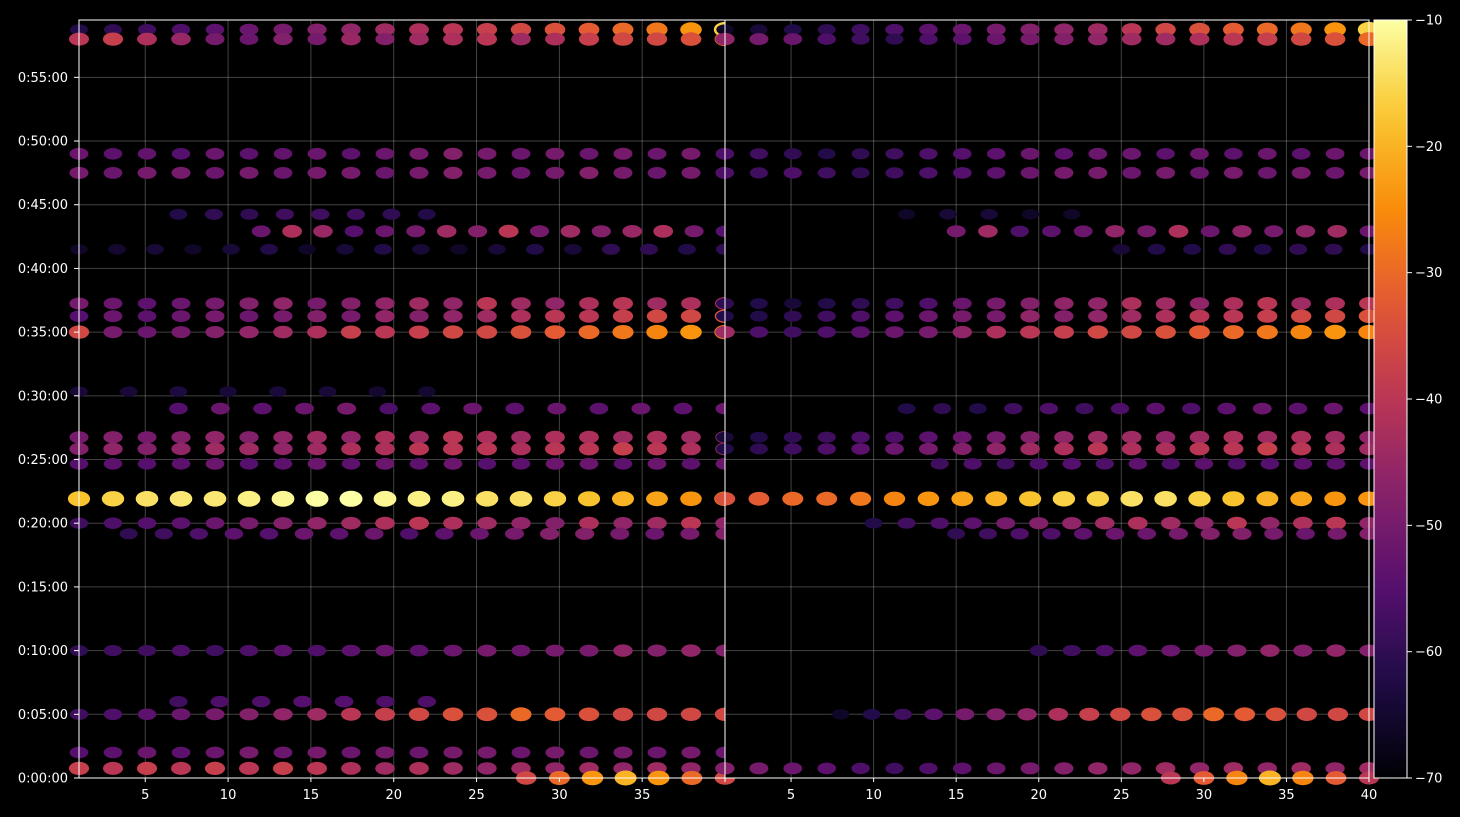  I want to click on x-tick-label: 5, so click(791, 795).